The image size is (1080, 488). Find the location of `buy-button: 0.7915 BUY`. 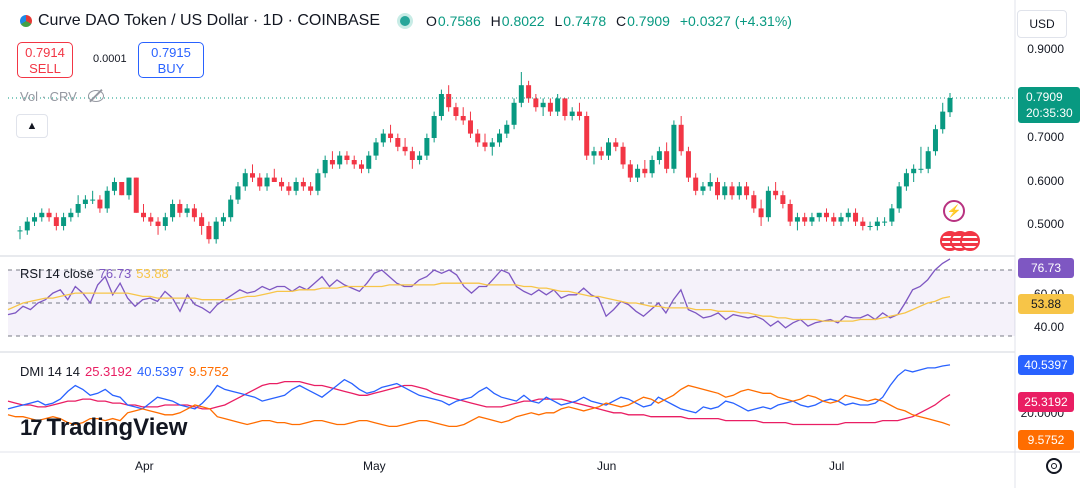

buy-button: 0.7915 BUY is located at coordinates (171, 60).